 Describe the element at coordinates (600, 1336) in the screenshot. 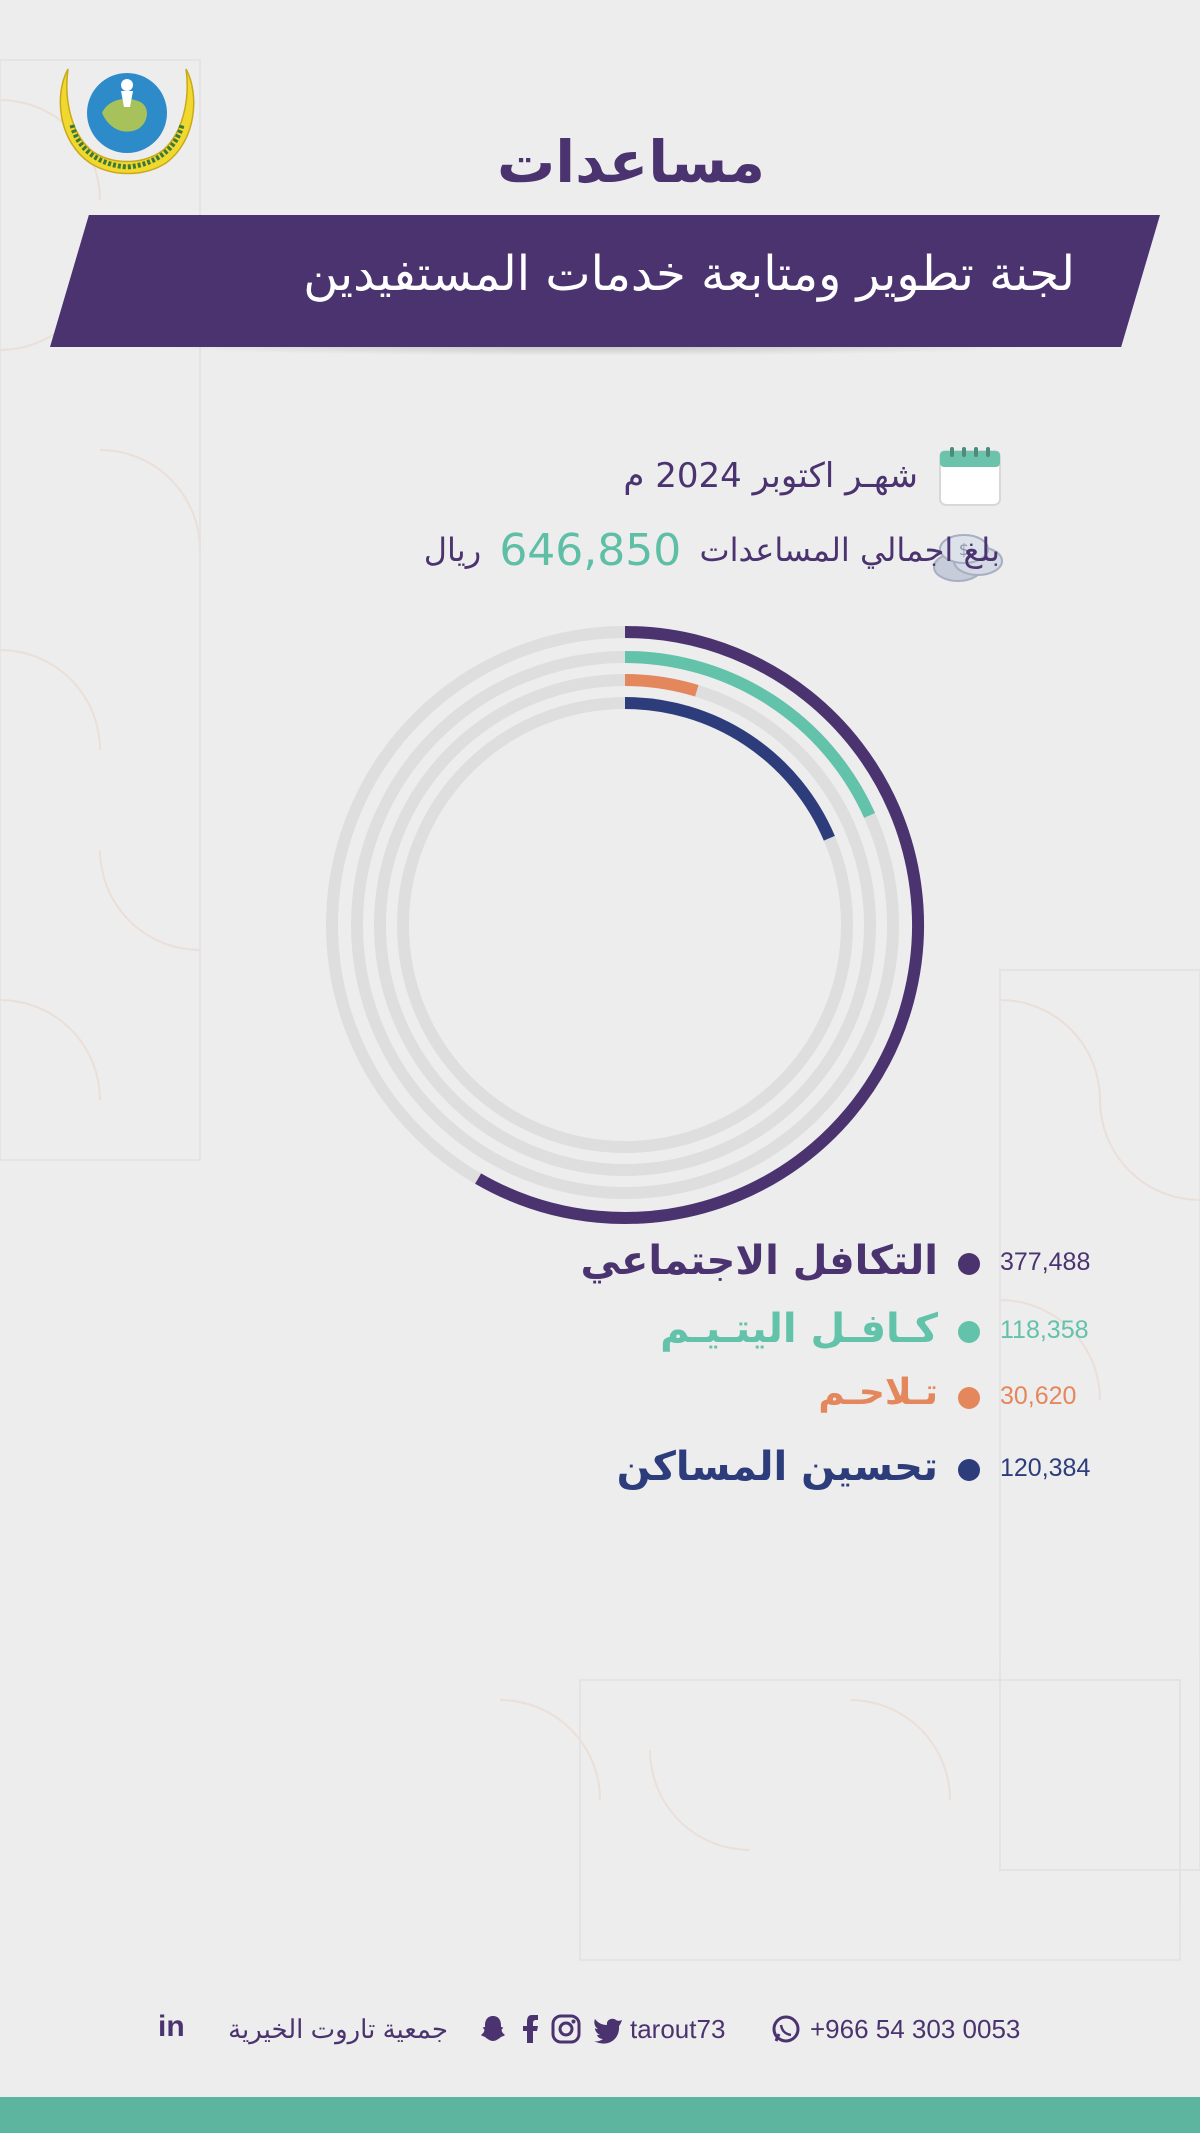

I see `legend-item: كـافـل اليتـيـم 118,358` at that location.